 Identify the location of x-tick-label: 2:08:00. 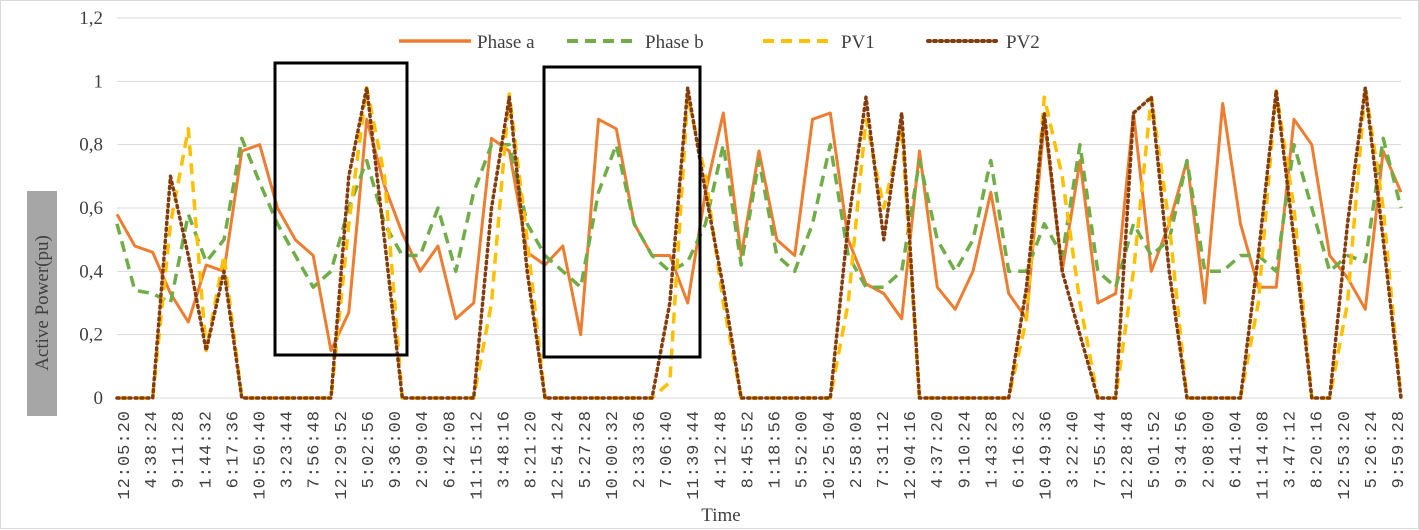
(1209, 449).